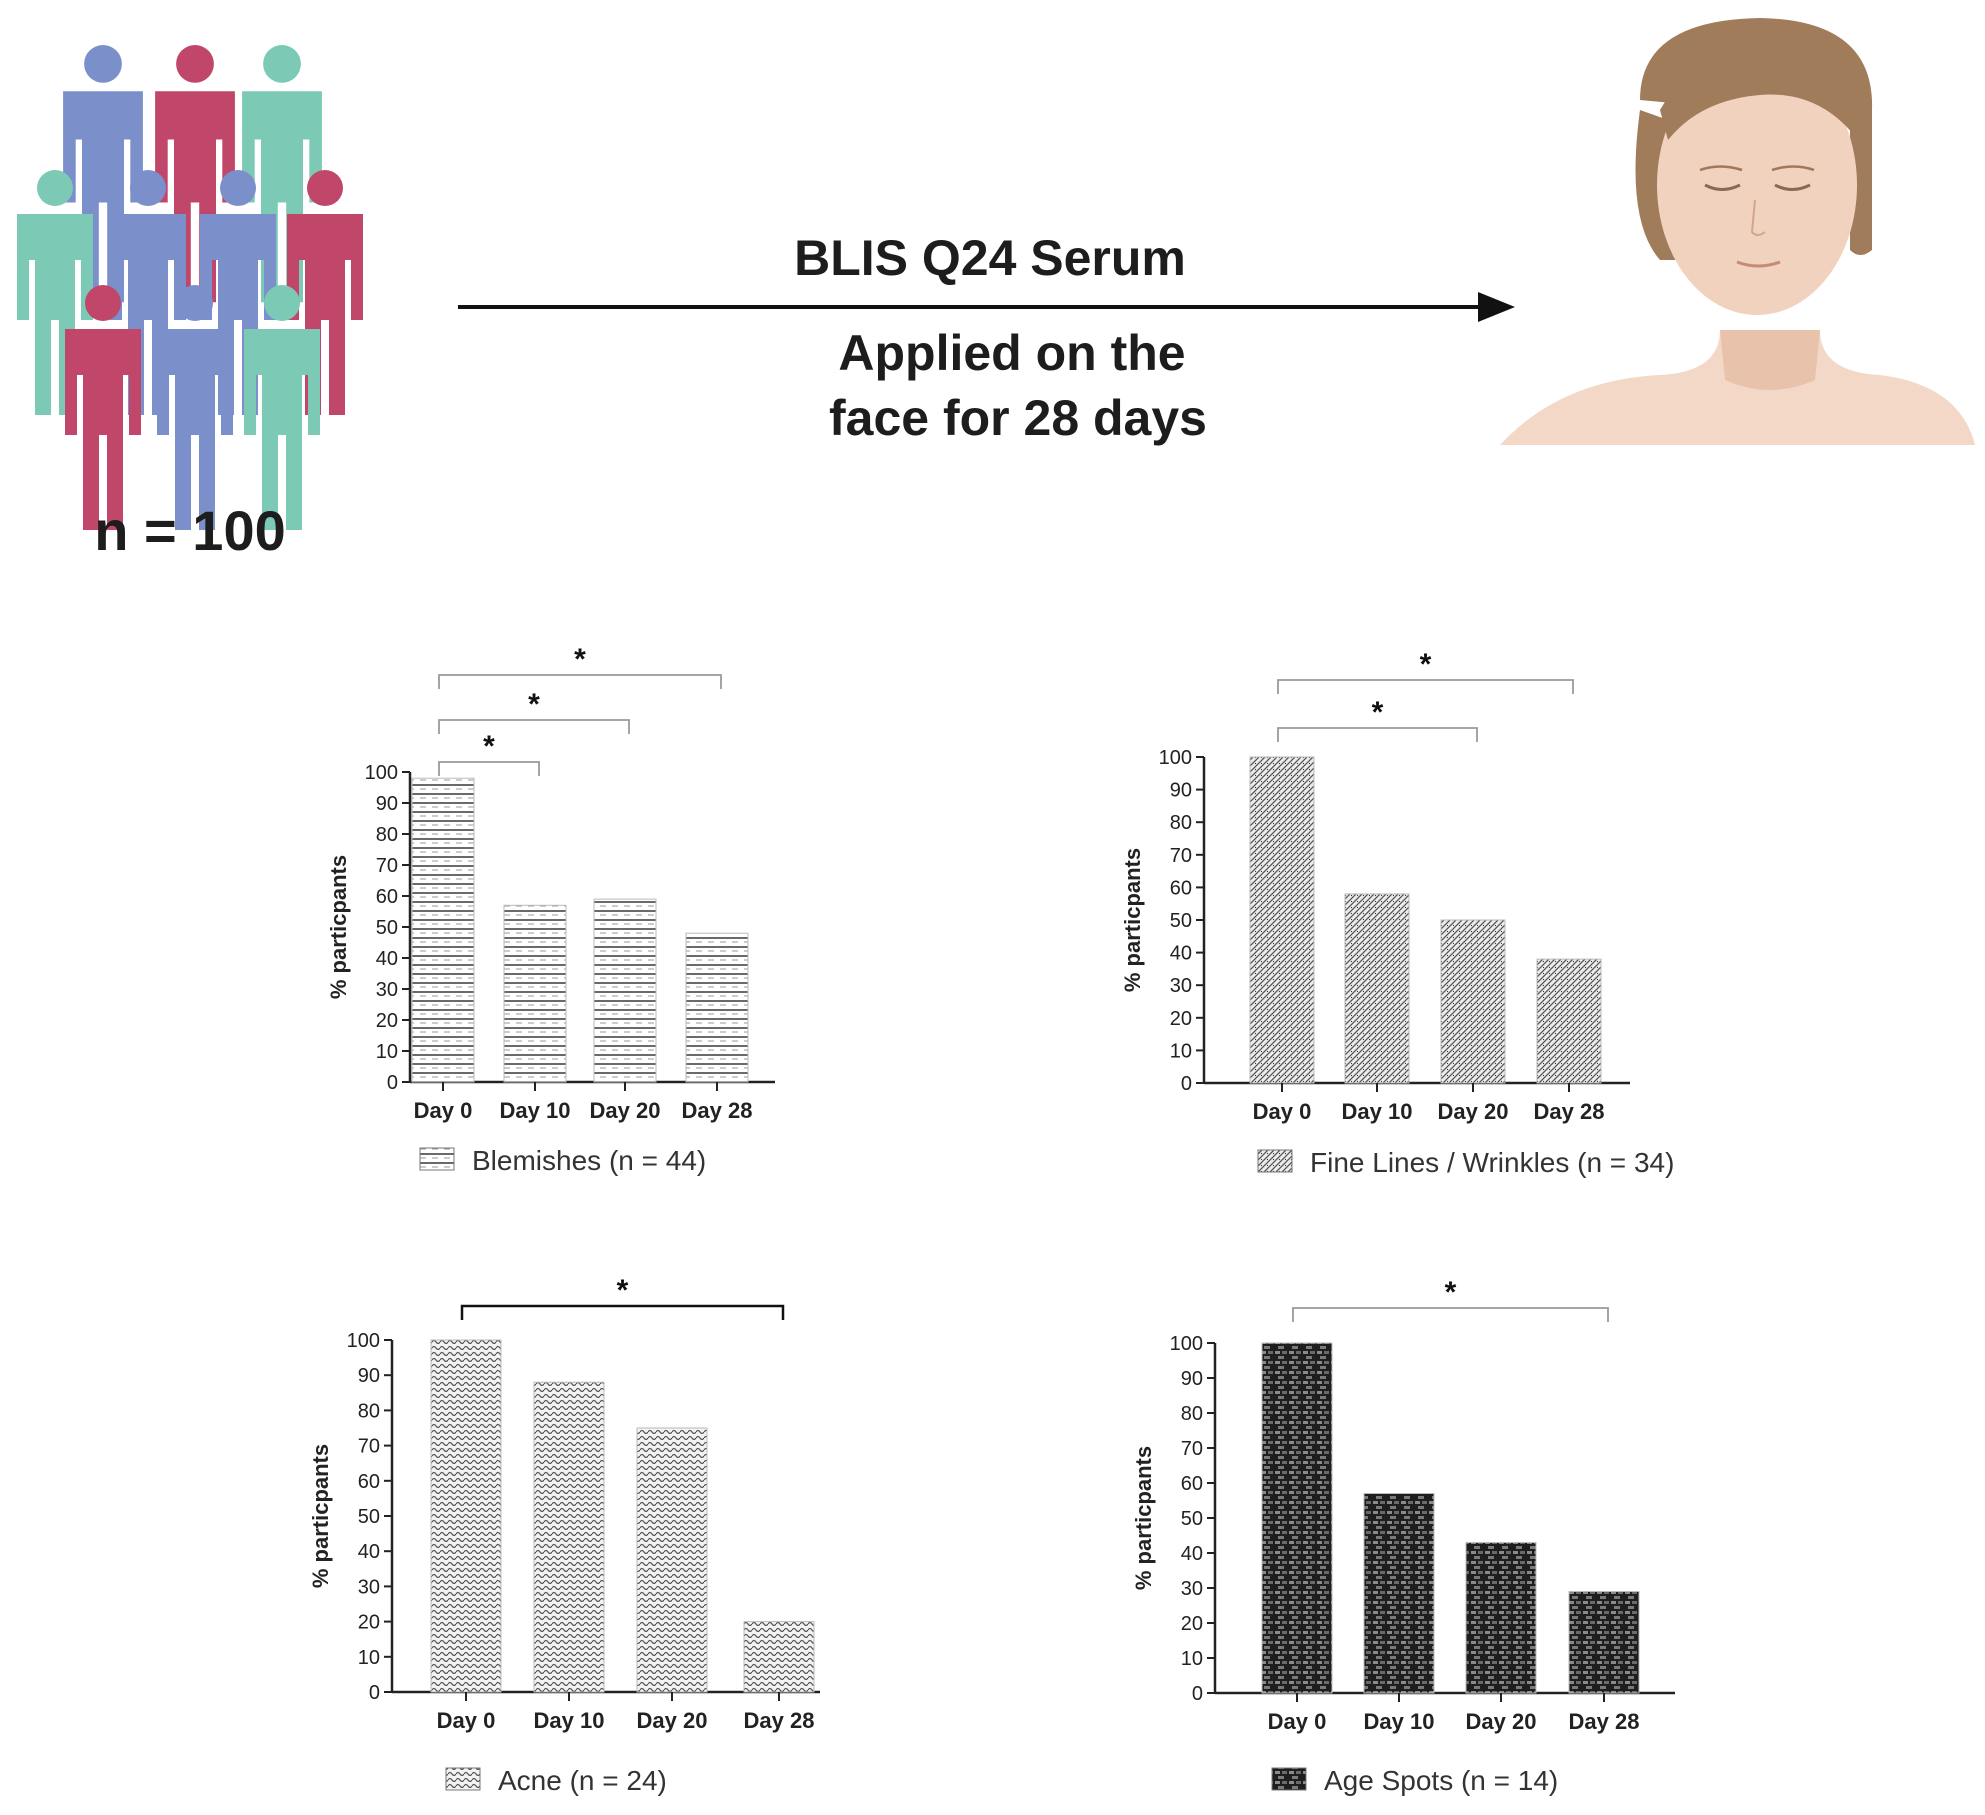 The height and width of the screenshot is (1815, 1985). Describe the element at coordinates (1018, 418) in the screenshot. I see `application-line-2: face for 28 days` at that location.